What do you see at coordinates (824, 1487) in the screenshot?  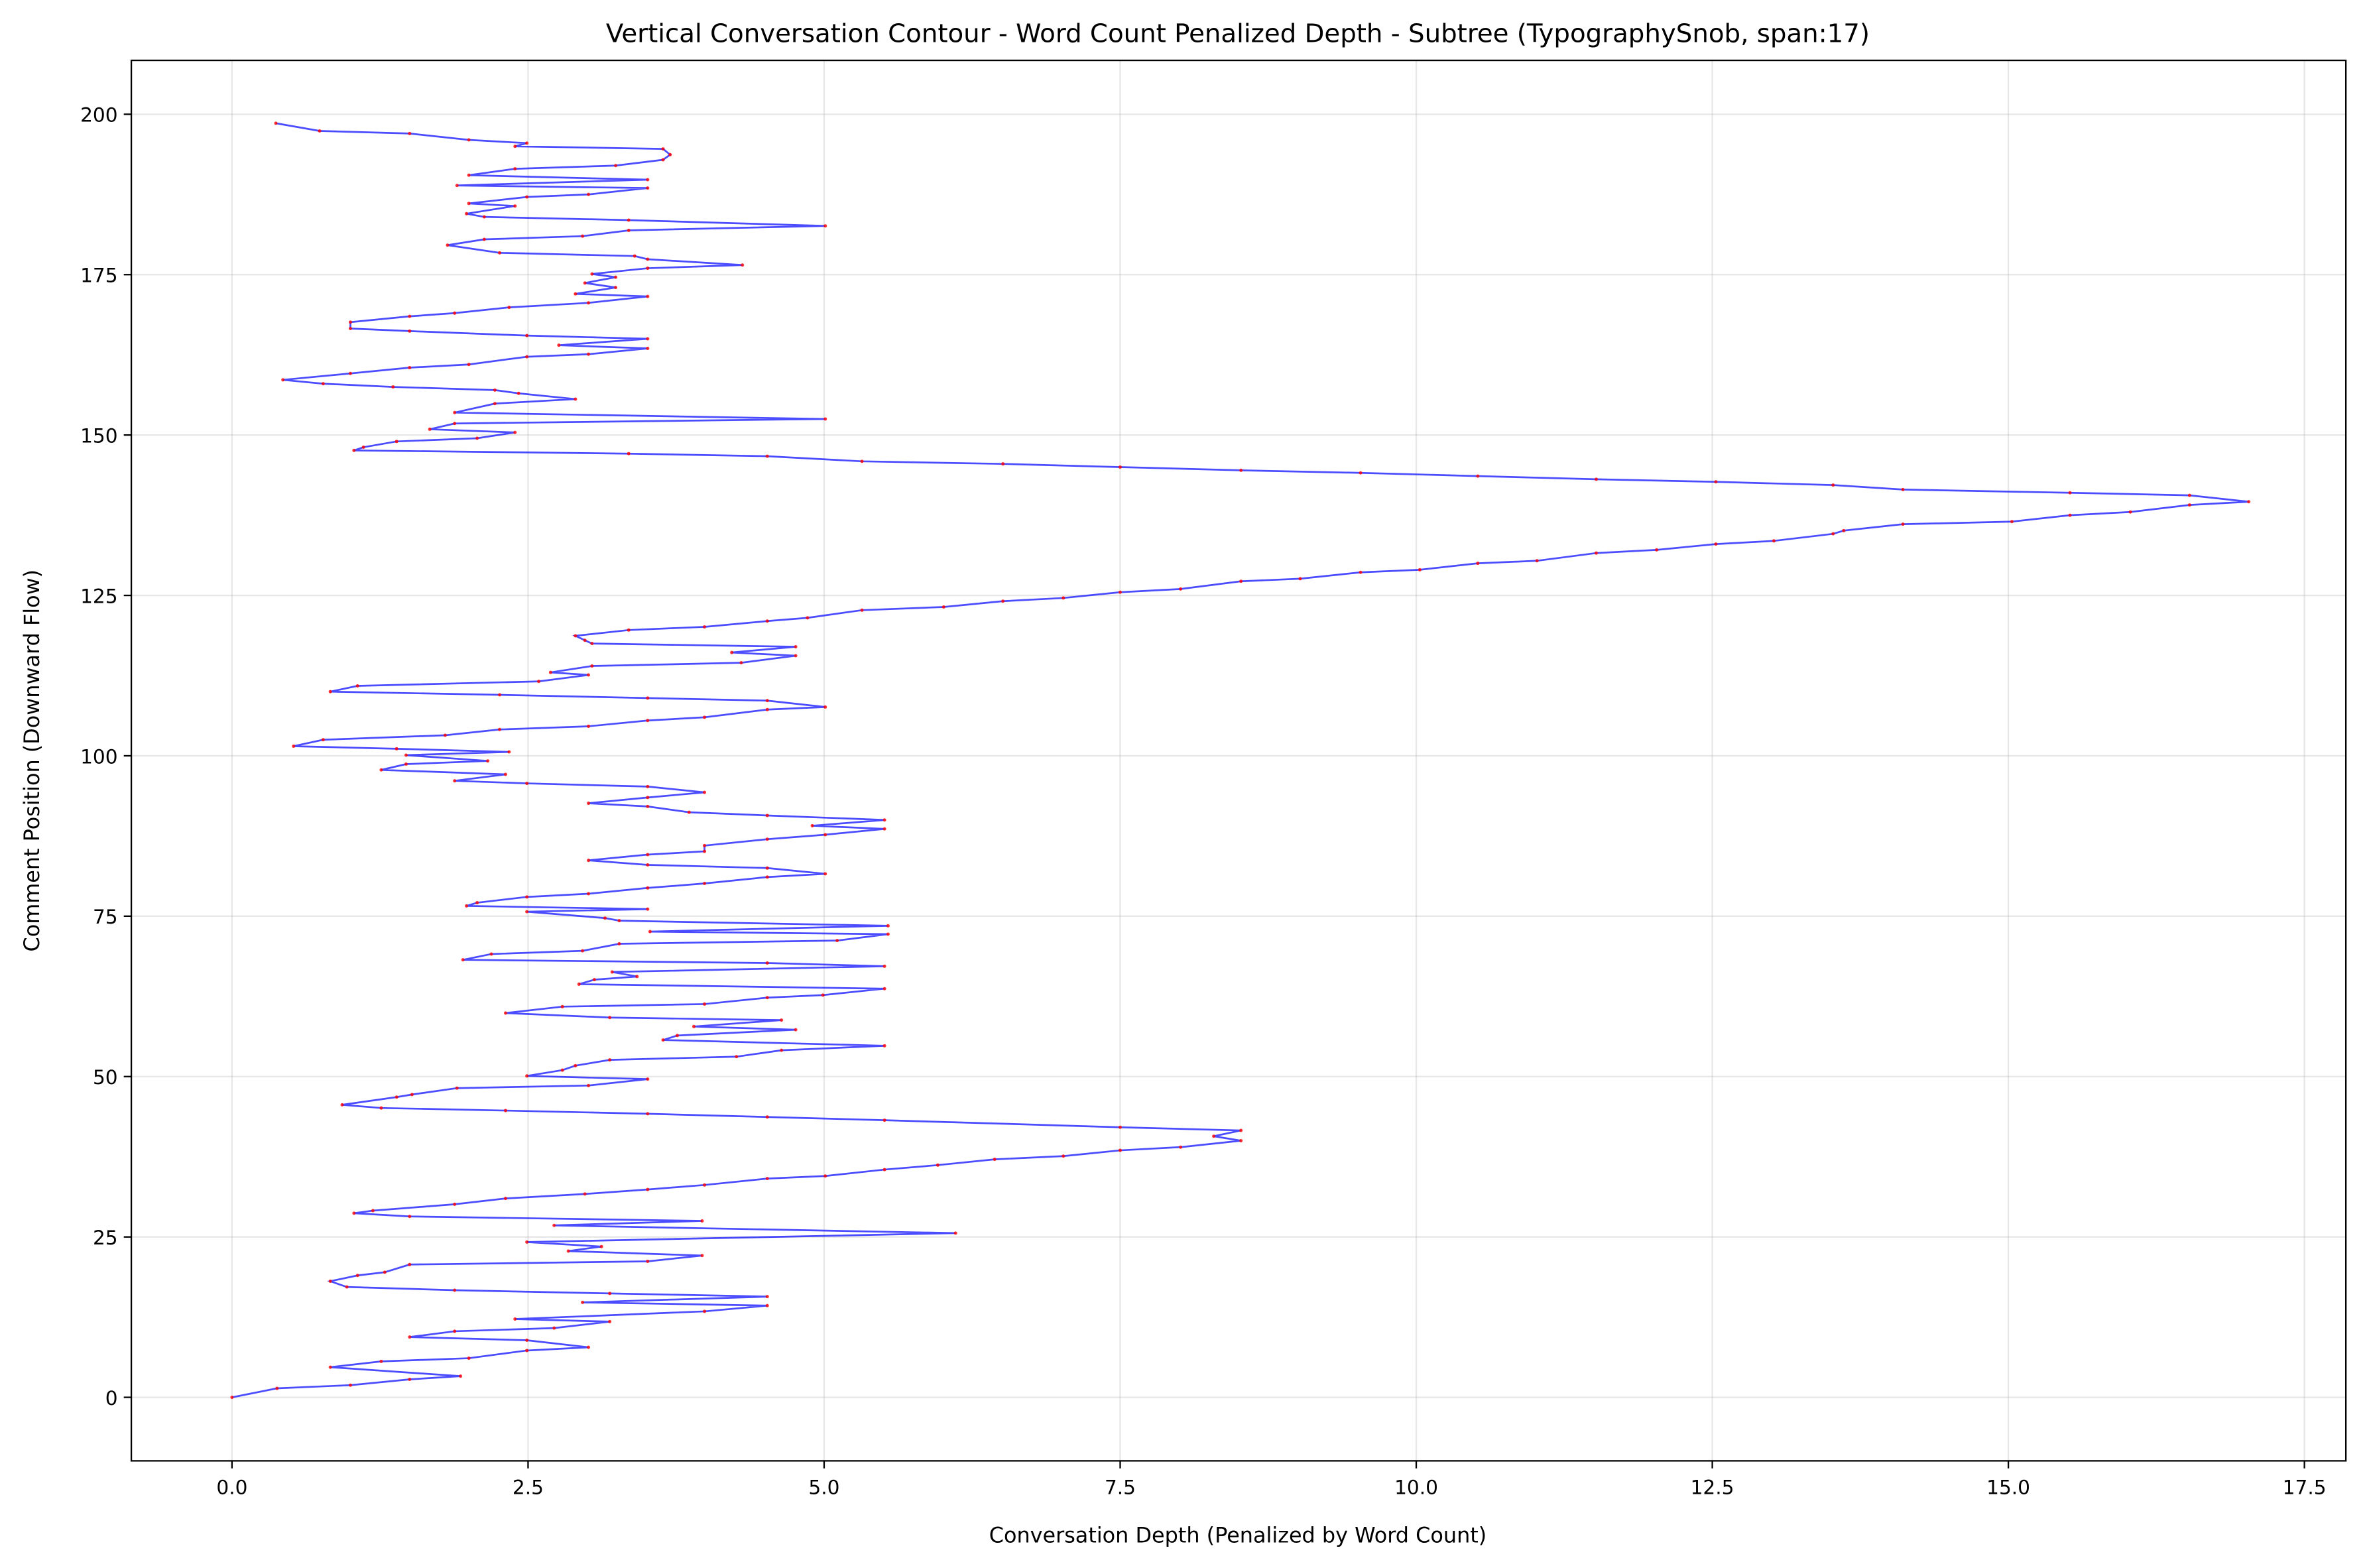 I see `x-tick-label: 5.0` at bounding box center [824, 1487].